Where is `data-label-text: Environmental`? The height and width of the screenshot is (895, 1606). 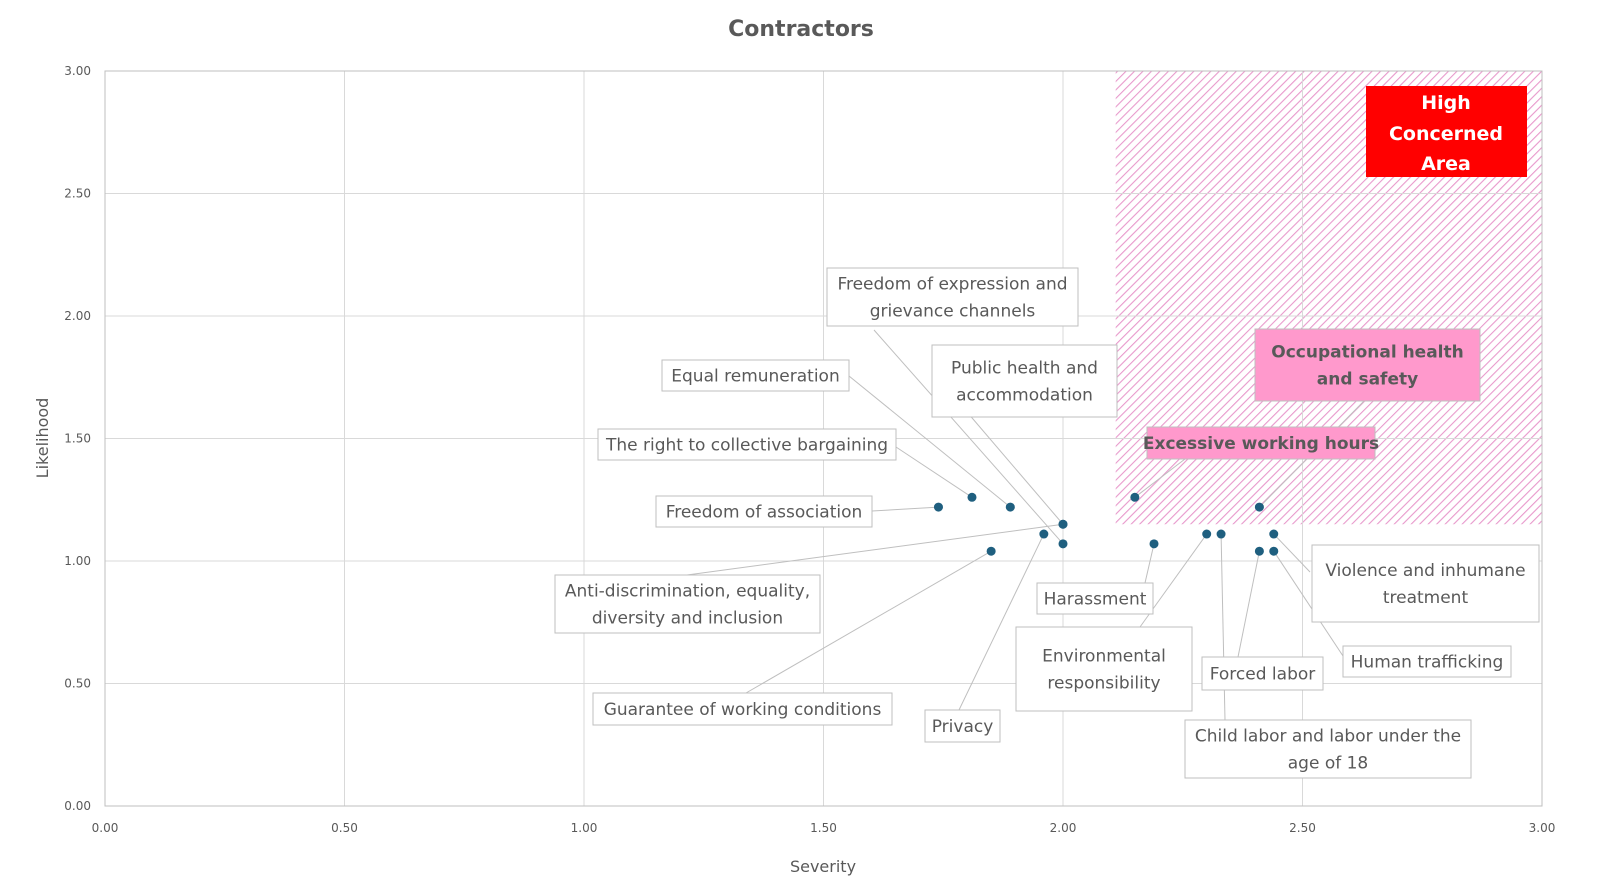
data-label-text: Environmental is located at coordinates (1104, 657).